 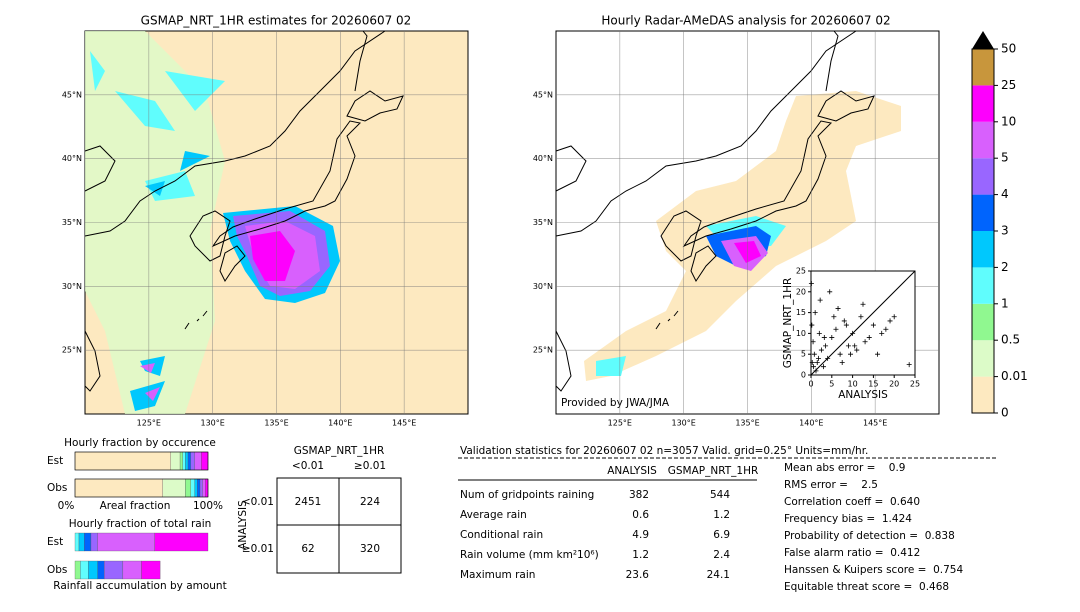 What do you see at coordinates (1005, 158) in the screenshot?
I see `colorbar-label: 5` at bounding box center [1005, 158].